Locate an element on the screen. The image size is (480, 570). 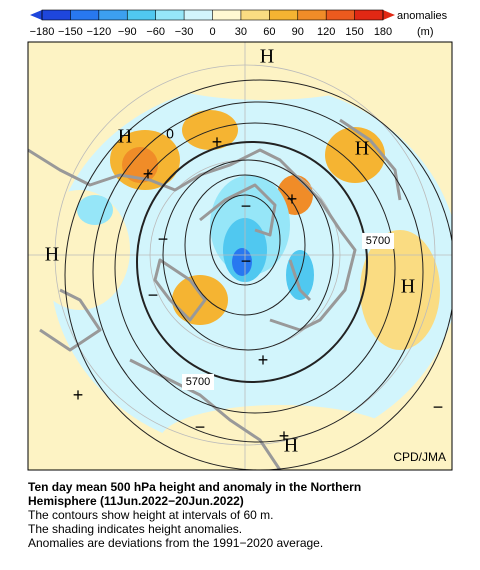
colorbar-tick-label: −60 is located at coordinates (155, 32).